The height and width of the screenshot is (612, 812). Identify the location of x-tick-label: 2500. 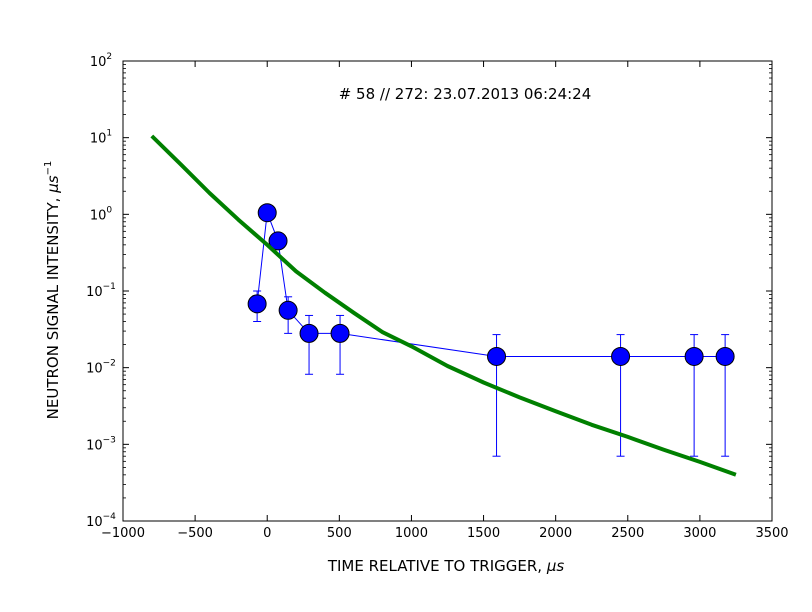
(627, 533).